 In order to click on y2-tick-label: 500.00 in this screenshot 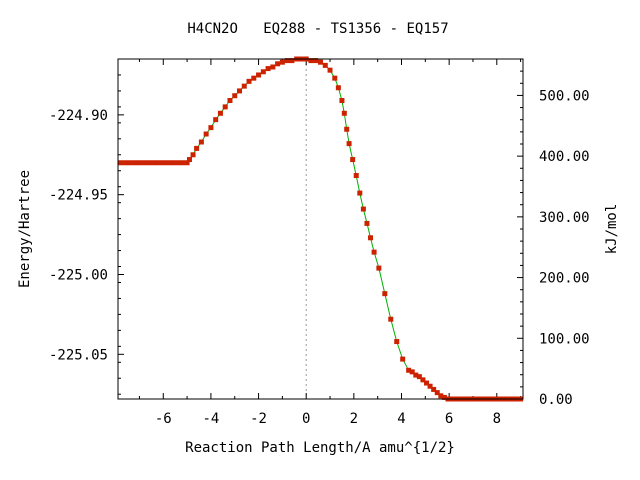, I will do `click(564, 96)`.